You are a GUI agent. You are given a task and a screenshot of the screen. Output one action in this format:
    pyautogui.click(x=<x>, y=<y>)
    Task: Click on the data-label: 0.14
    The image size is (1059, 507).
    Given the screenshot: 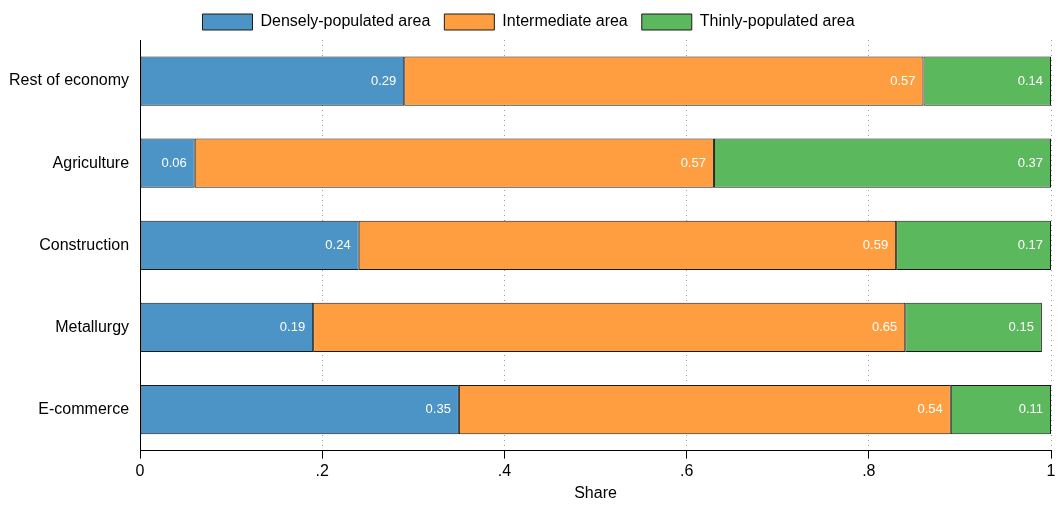 What is the action you would take?
    pyautogui.click(x=1030, y=80)
    